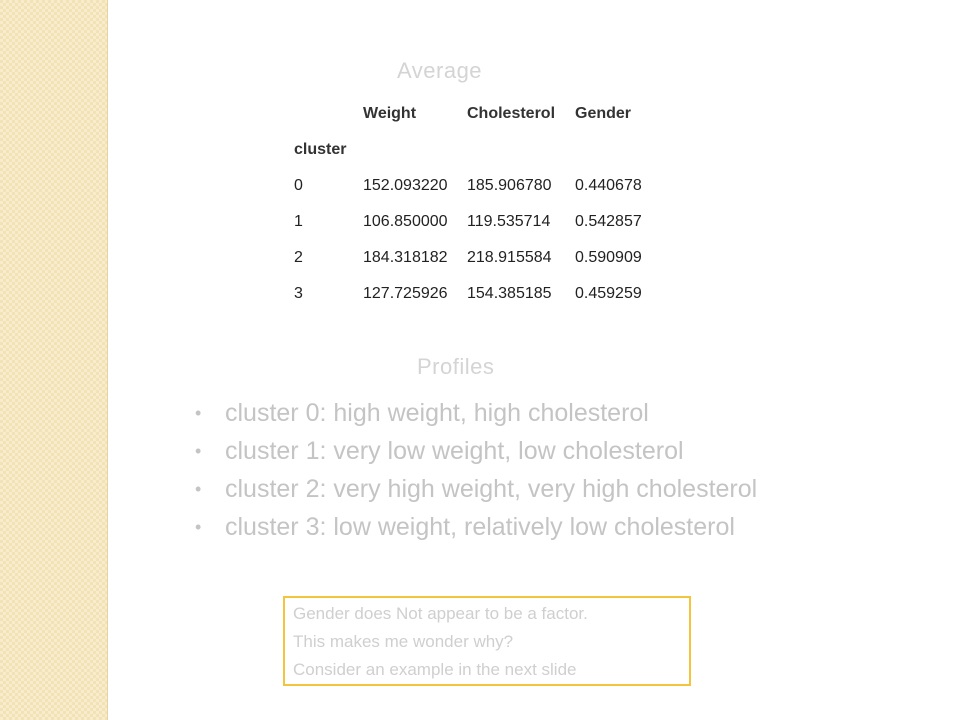  Describe the element at coordinates (509, 257) in the screenshot. I see `cholesterol-cell: 218.915584` at that location.